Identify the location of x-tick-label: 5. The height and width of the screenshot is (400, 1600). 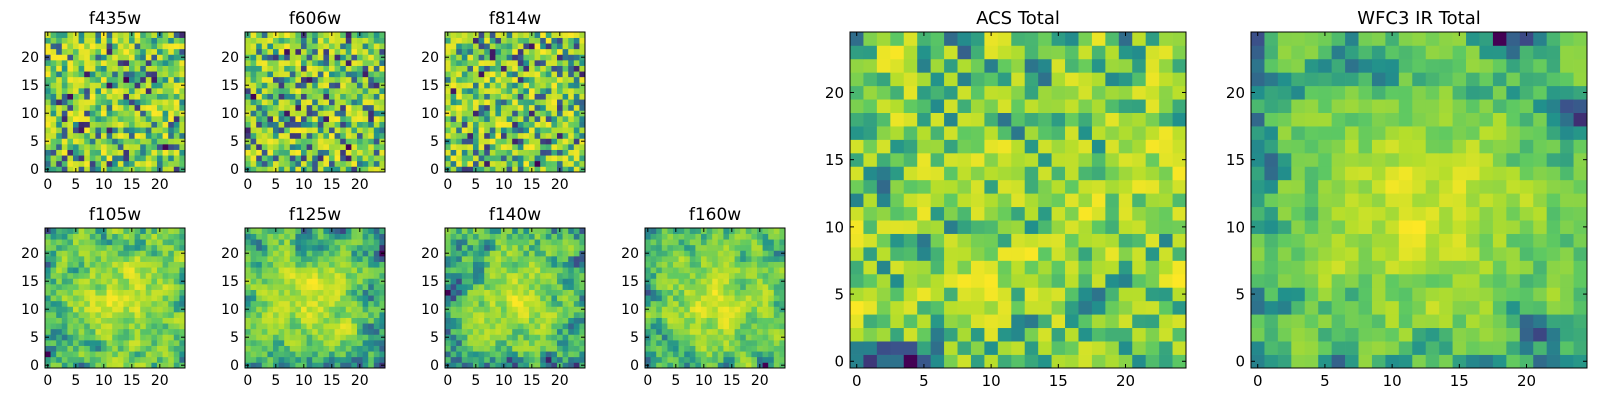
(675, 381).